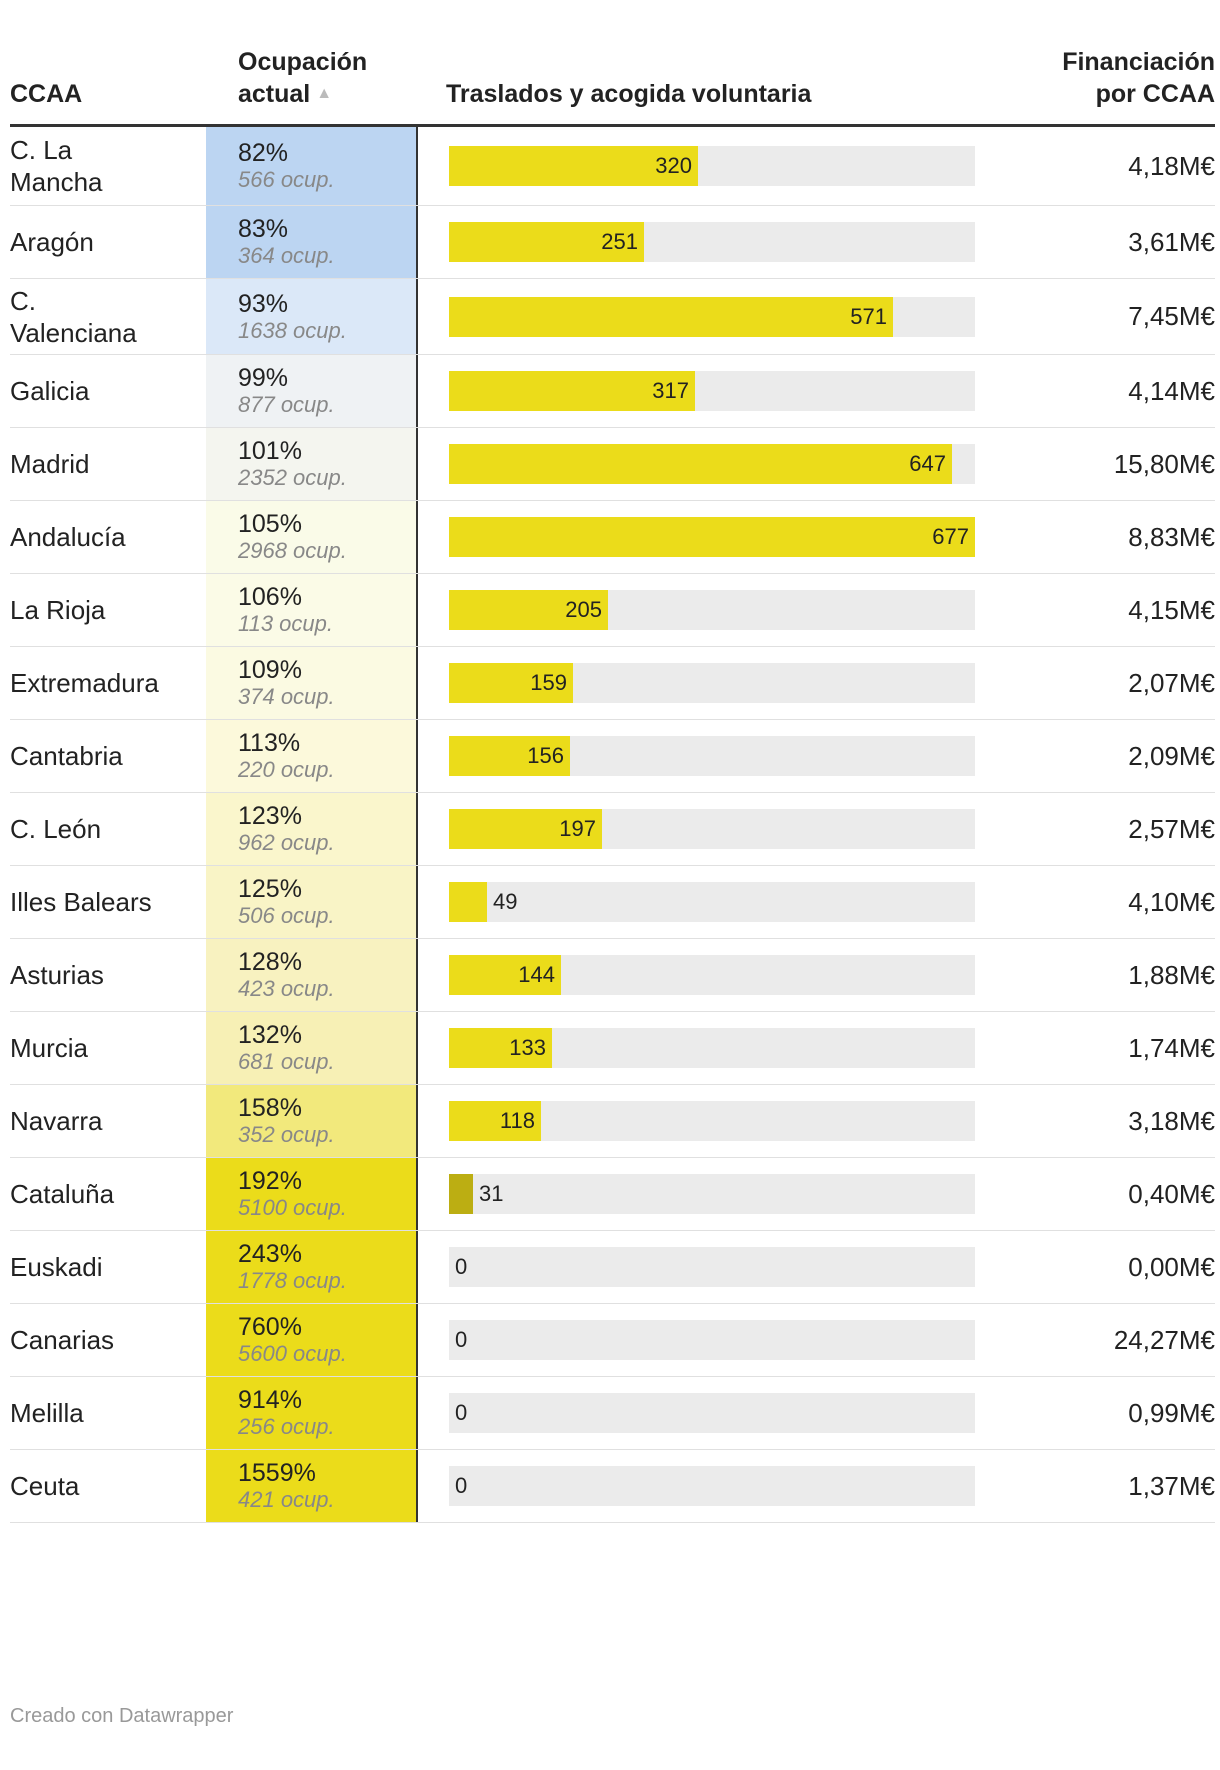 The image size is (1220, 1770). What do you see at coordinates (286, 1134) in the screenshot?
I see `occupancy-count: 352 ocup.` at bounding box center [286, 1134].